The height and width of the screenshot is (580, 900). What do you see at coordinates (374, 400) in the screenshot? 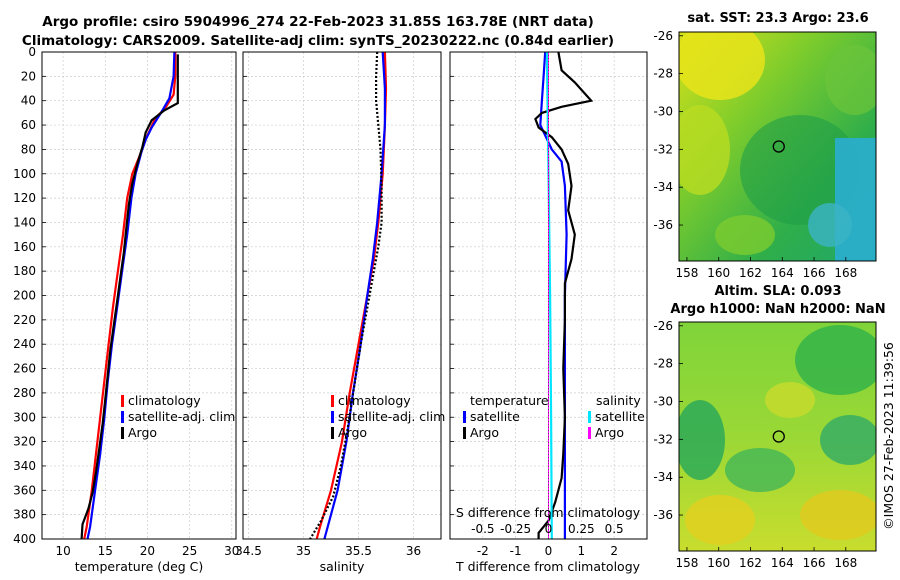
I see `legend-label-climatology: climatology` at bounding box center [374, 400].